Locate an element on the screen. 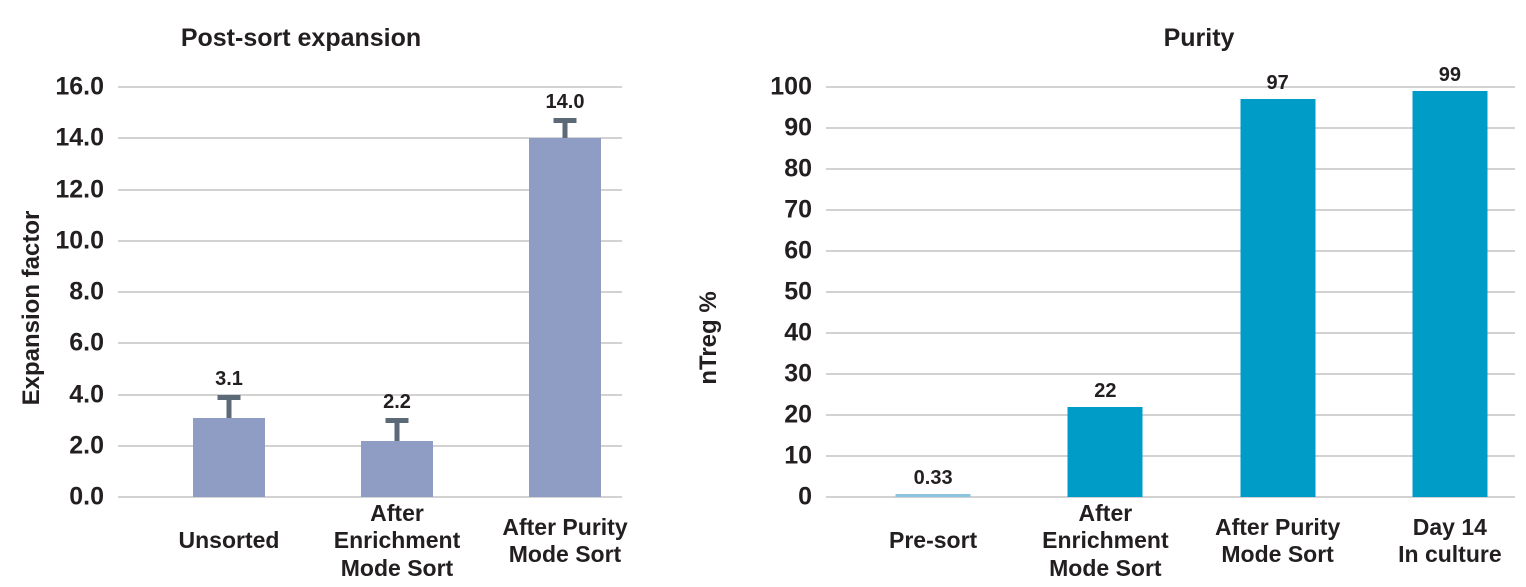  bar-slot: 22 After Enrichment Mode Sort is located at coordinates (1105, 334).